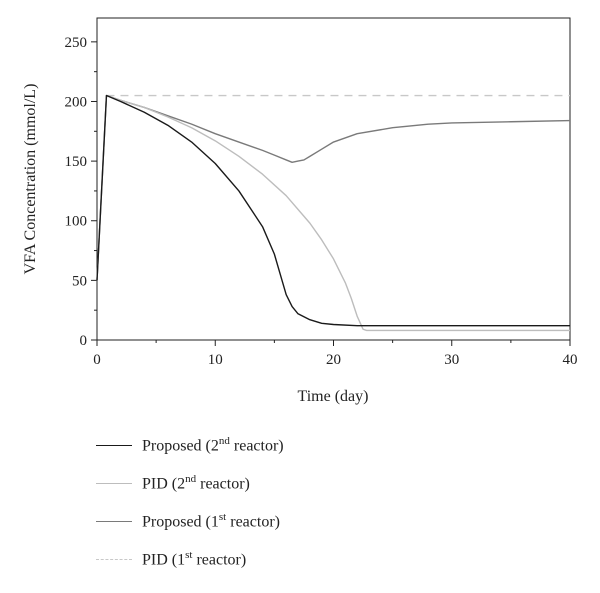 The width and height of the screenshot is (600, 593). I want to click on y-tick-label: 250, so click(76, 43).